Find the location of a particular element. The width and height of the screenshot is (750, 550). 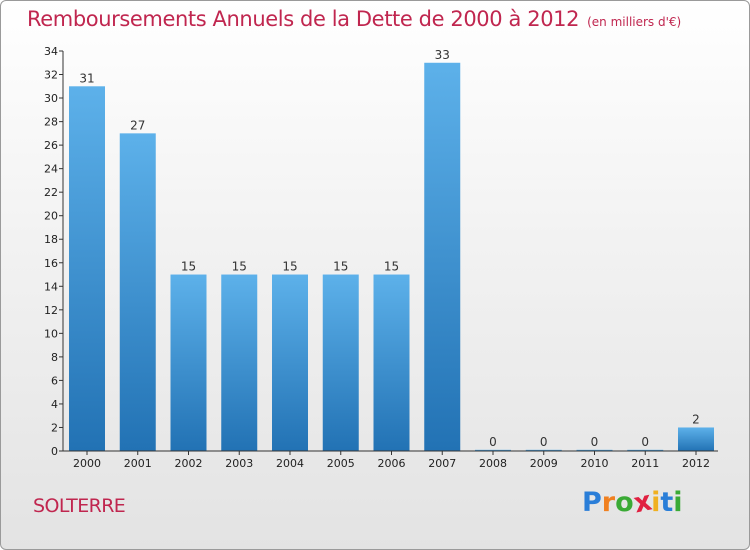

bar-2010 is located at coordinates (594, 450).